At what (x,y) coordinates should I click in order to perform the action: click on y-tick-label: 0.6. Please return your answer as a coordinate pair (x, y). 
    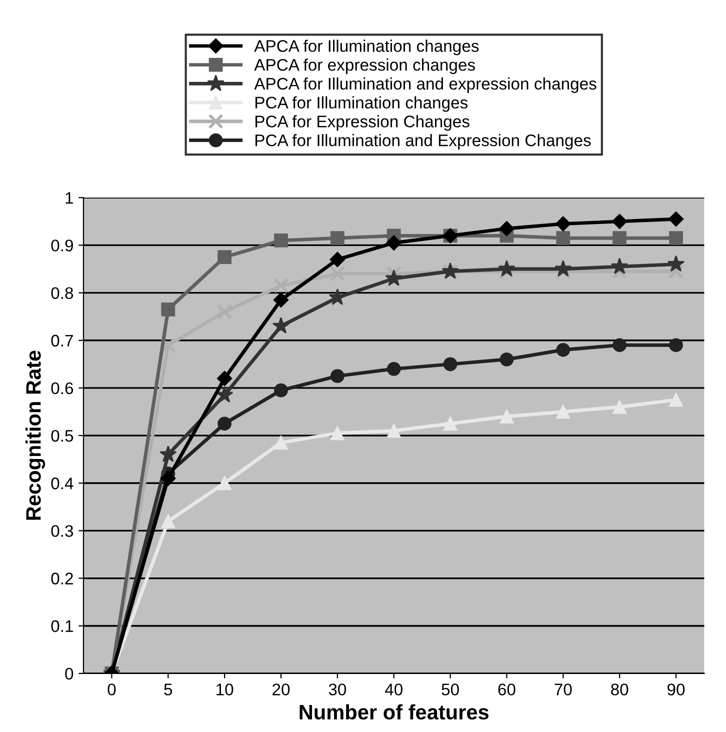
    Looking at the image, I should click on (62, 388).